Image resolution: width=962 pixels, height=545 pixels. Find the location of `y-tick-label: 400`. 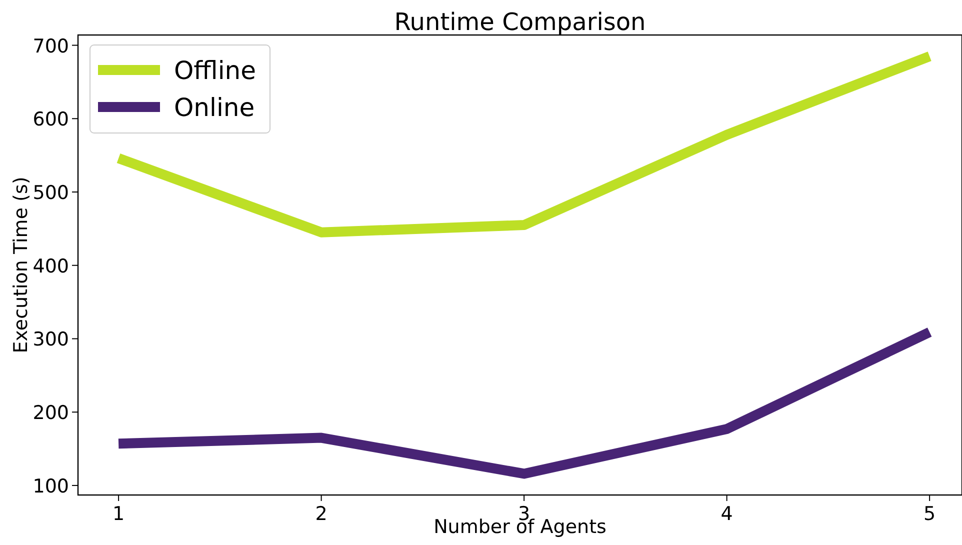

y-tick-label: 400 is located at coordinates (50, 266).